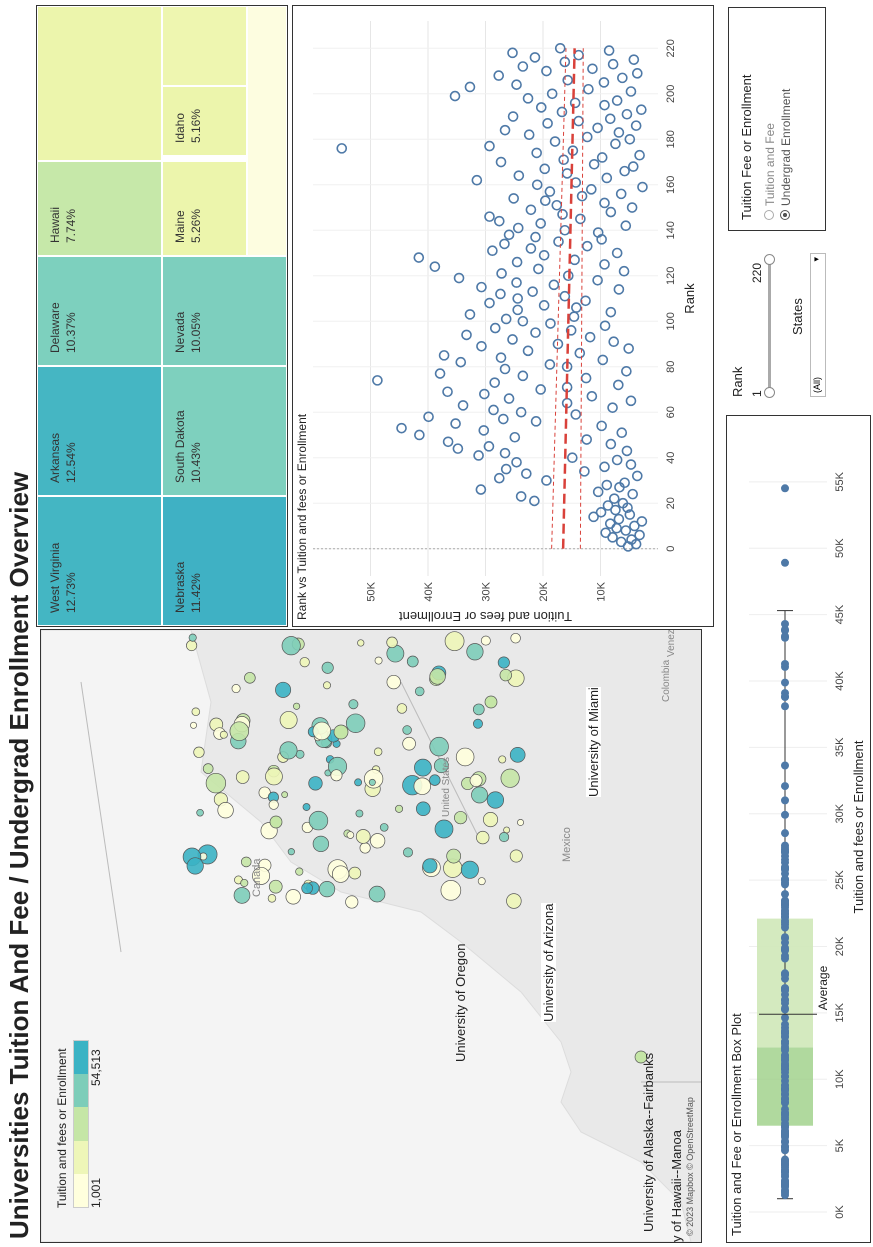 This screenshot has width=873, height=1247. What do you see at coordinates (818, 325) in the screenshot?
I see `states-dropdown: (All) ▾` at bounding box center [818, 325].